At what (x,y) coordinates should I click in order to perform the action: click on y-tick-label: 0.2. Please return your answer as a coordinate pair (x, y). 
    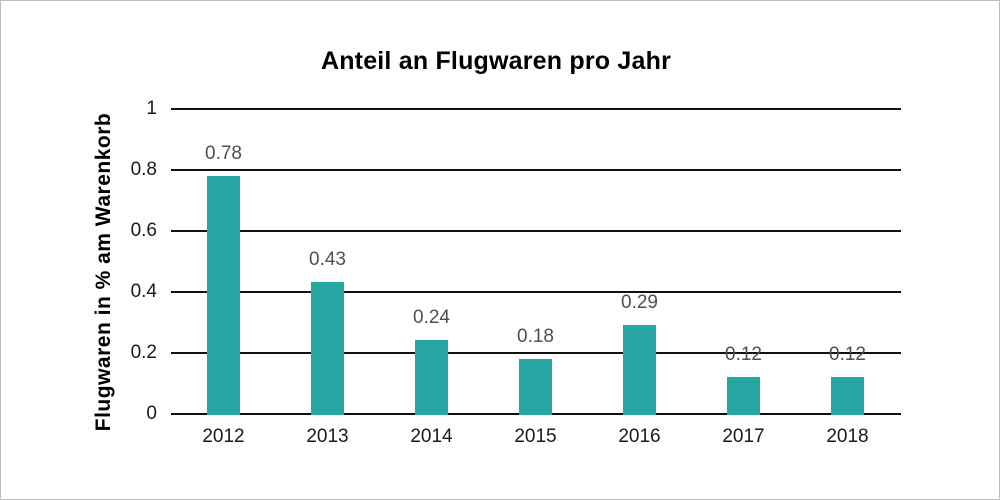
    Looking at the image, I should click on (143, 352).